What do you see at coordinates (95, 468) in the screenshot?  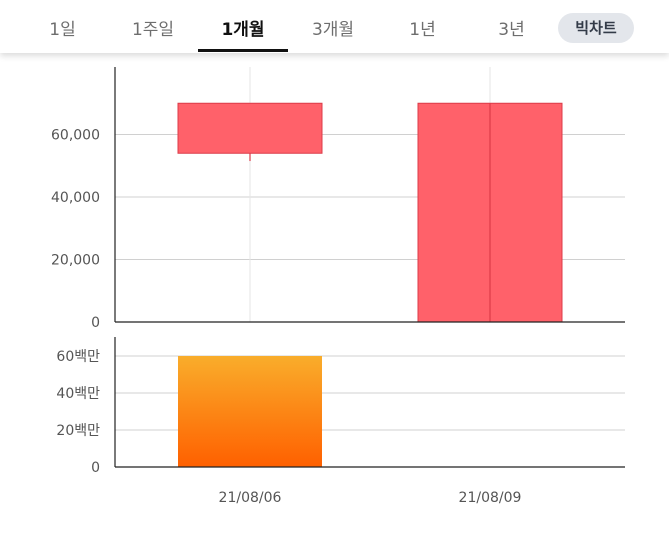 I see `volume-y-tick-label: 0` at bounding box center [95, 468].